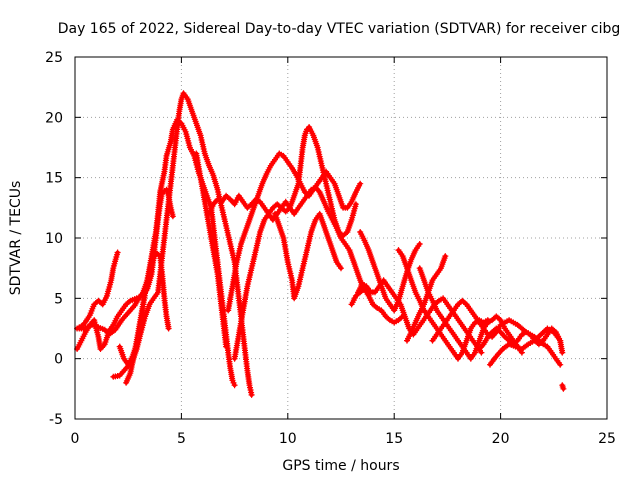 Image resolution: width=640 pixels, height=480 pixels. Describe the element at coordinates (75, 439) in the screenshot. I see `x-tick-label: 0` at that location.